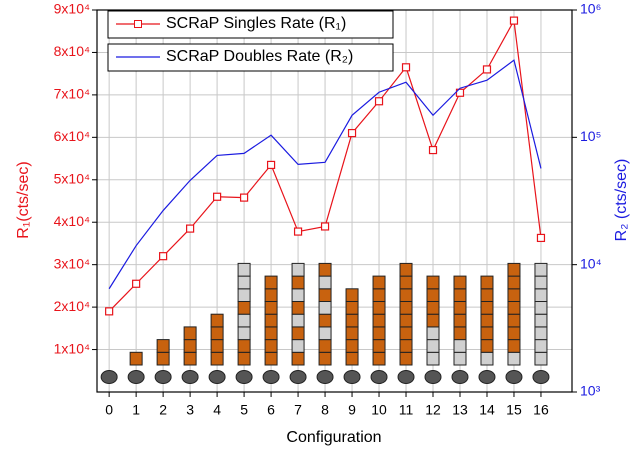 This screenshot has height=454, width=641. I want to click on y-tick-label: 1x10⁴, so click(72, 348).